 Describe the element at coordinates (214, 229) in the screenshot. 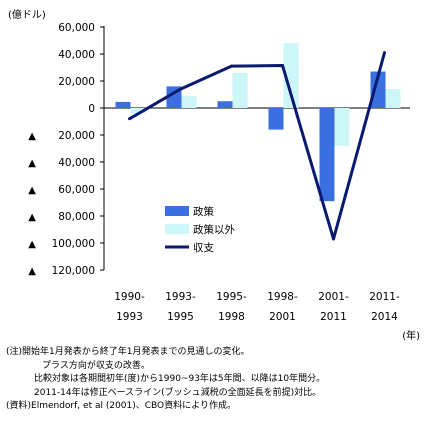

I see `legend-label: 政策以外` at that location.